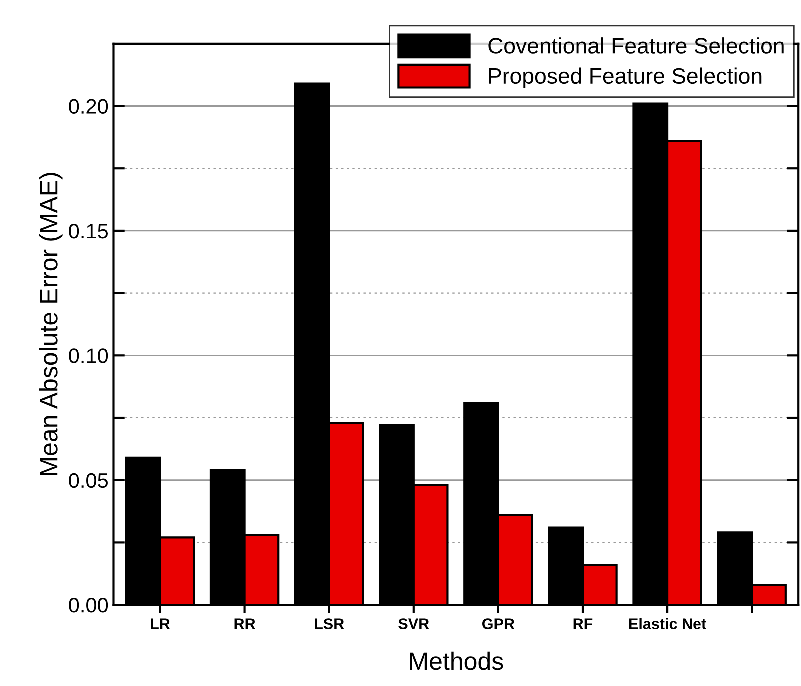  What do you see at coordinates (88, 480) in the screenshot?
I see `y-tick-label: 0.05` at bounding box center [88, 480].